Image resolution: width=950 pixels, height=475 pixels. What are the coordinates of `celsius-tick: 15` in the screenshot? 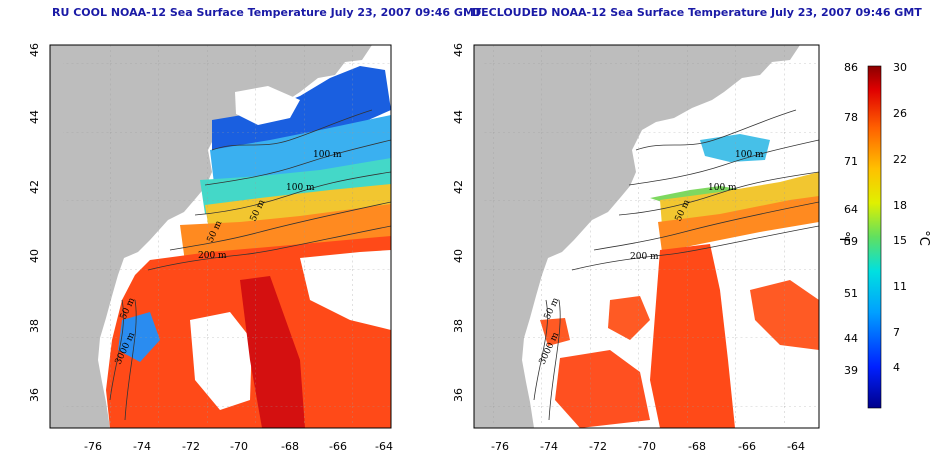 It's located at (900, 240).